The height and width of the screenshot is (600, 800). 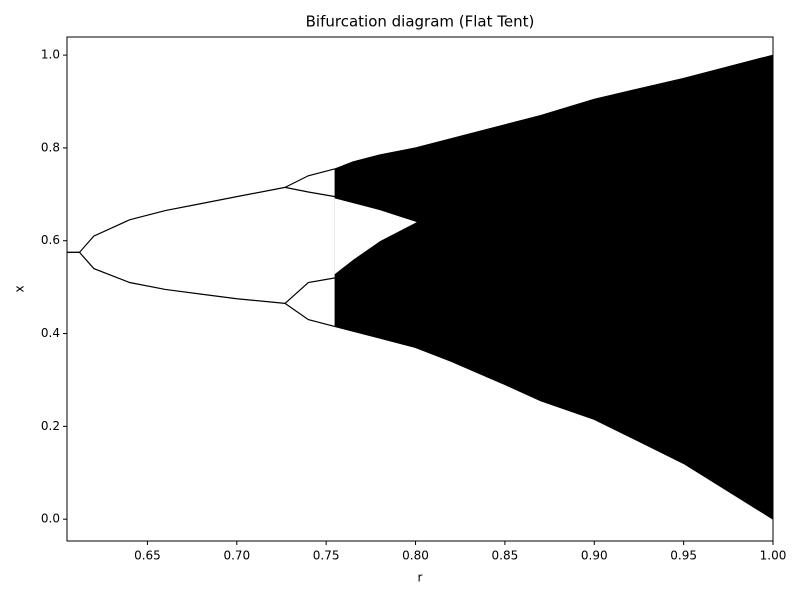 What do you see at coordinates (683, 556) in the screenshot?
I see `x-tick-label: 0.95` at bounding box center [683, 556].